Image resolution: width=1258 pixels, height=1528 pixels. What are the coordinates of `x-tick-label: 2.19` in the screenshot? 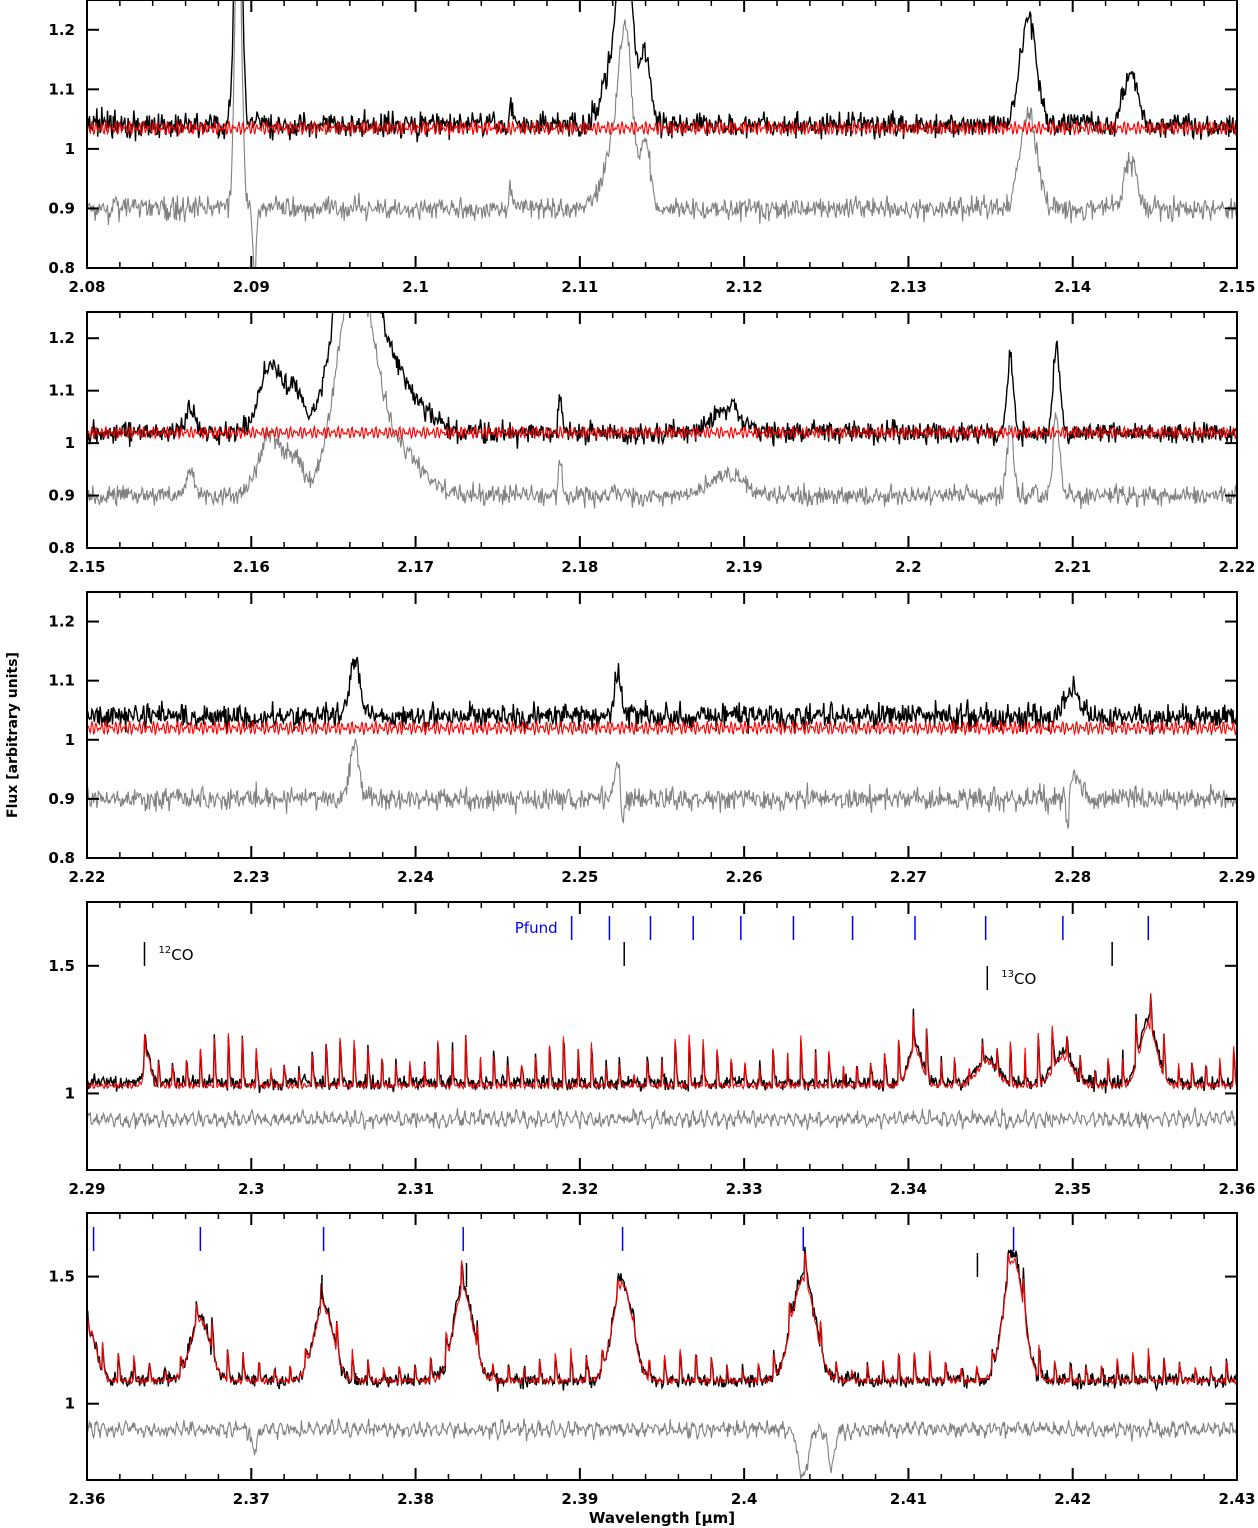 It's located at (744, 567).